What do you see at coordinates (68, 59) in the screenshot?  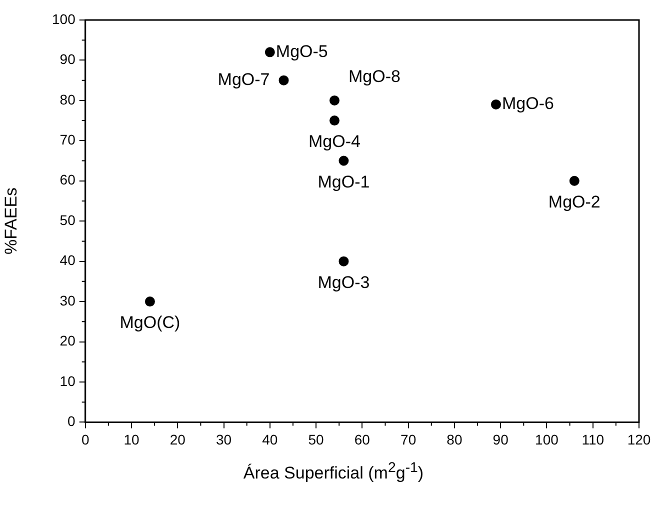 I see `y-tick-label: 90` at bounding box center [68, 59].